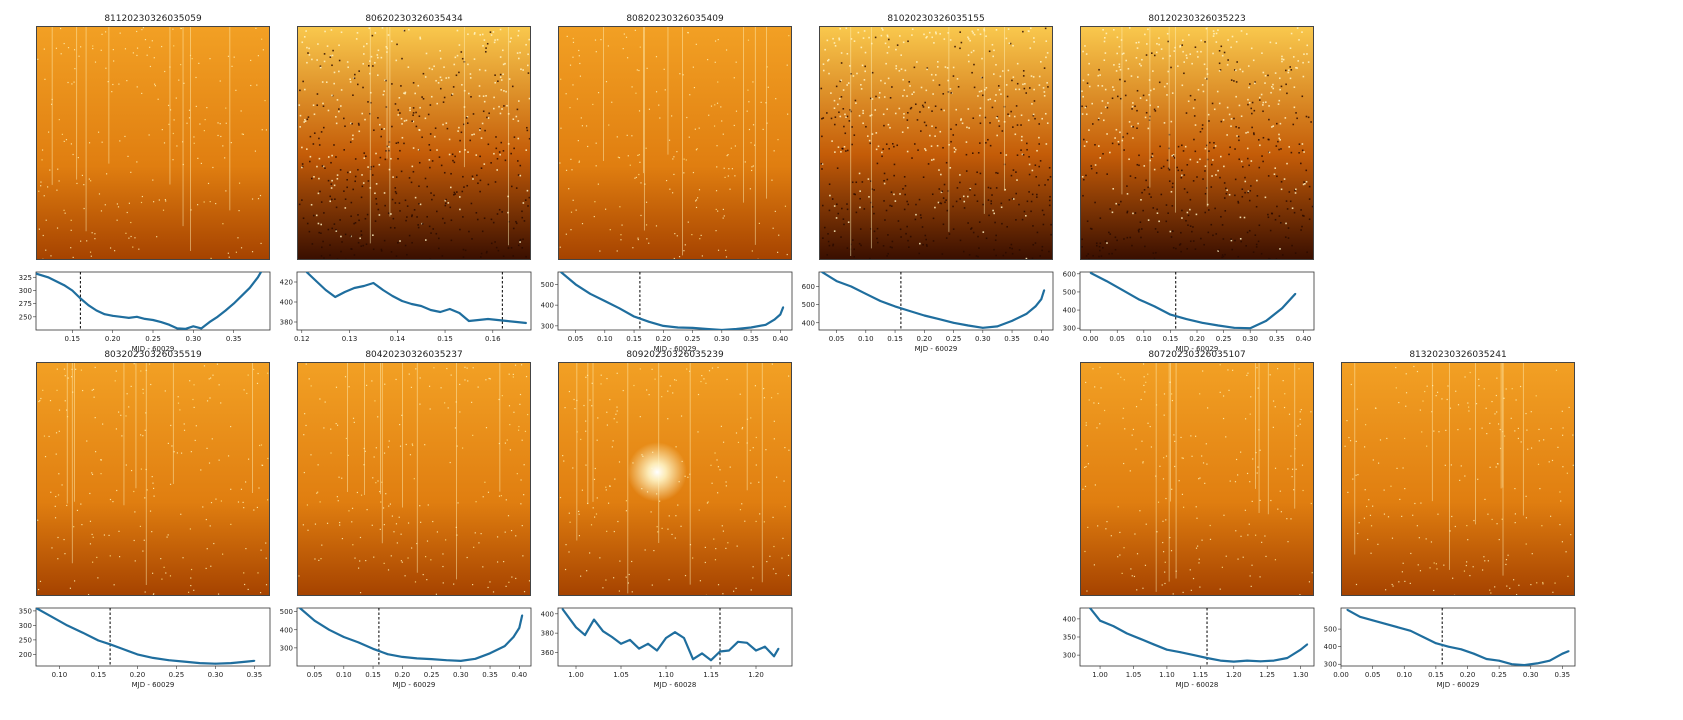  What do you see at coordinates (664, 339) in the screenshot?
I see `x-tick-label: 0.20` at bounding box center [664, 339].